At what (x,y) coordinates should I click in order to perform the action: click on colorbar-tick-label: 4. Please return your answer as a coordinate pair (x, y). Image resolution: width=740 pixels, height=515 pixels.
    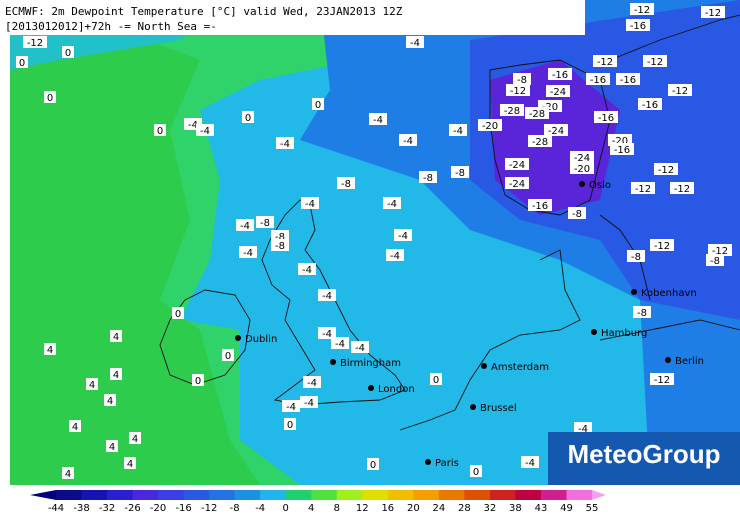
    Looking at the image, I should click on (311, 508).